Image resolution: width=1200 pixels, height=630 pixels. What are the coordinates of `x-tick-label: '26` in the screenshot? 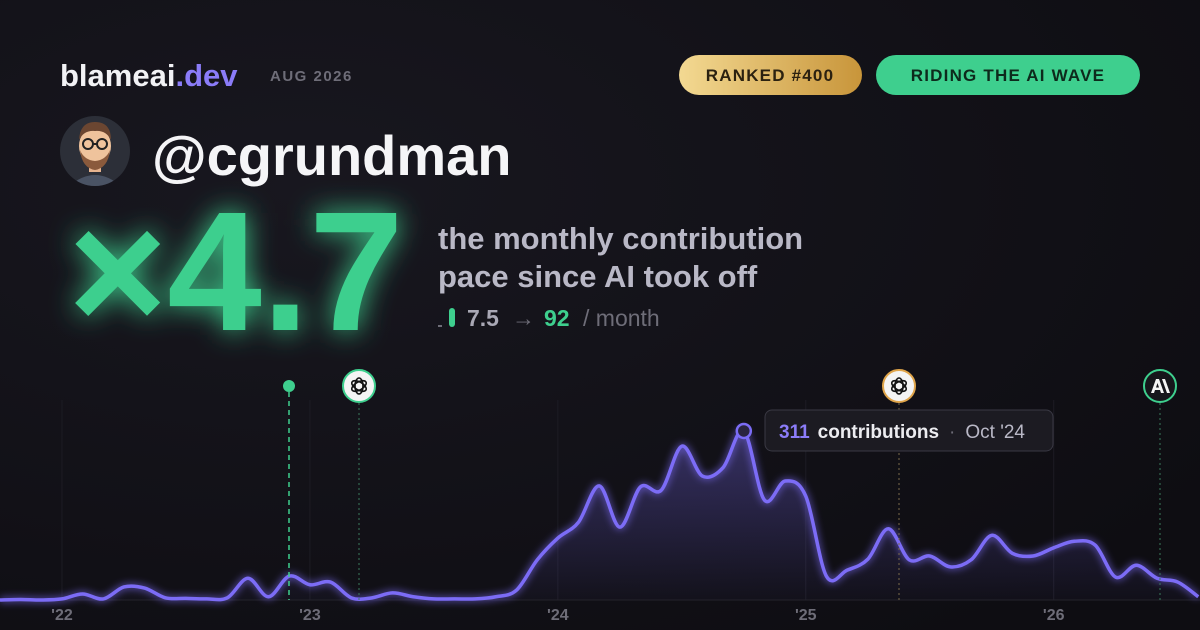 It's located at (1054, 615).